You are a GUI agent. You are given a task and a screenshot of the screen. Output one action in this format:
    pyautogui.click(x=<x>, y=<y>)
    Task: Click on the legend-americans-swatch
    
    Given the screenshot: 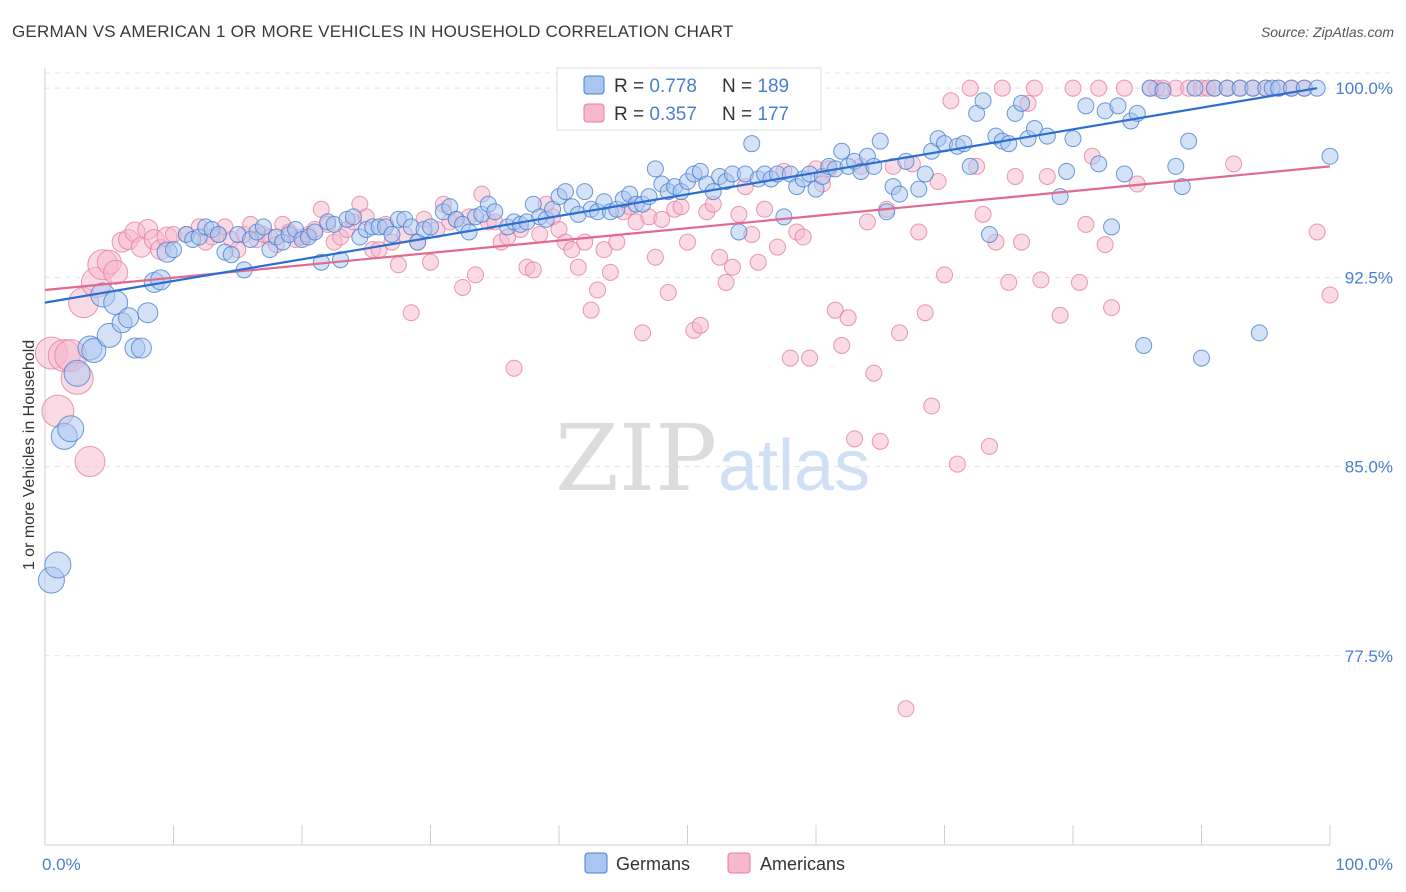 What is the action you would take?
    pyautogui.click(x=739, y=863)
    